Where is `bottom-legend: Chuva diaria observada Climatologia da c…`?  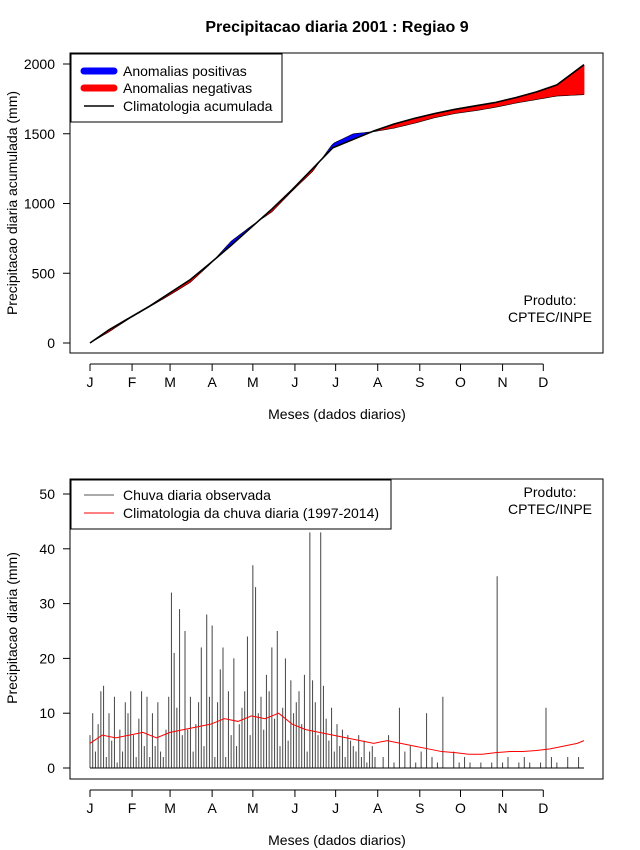 bottom-legend: Chuva diaria observada Climatologia da c… is located at coordinates (231, 504).